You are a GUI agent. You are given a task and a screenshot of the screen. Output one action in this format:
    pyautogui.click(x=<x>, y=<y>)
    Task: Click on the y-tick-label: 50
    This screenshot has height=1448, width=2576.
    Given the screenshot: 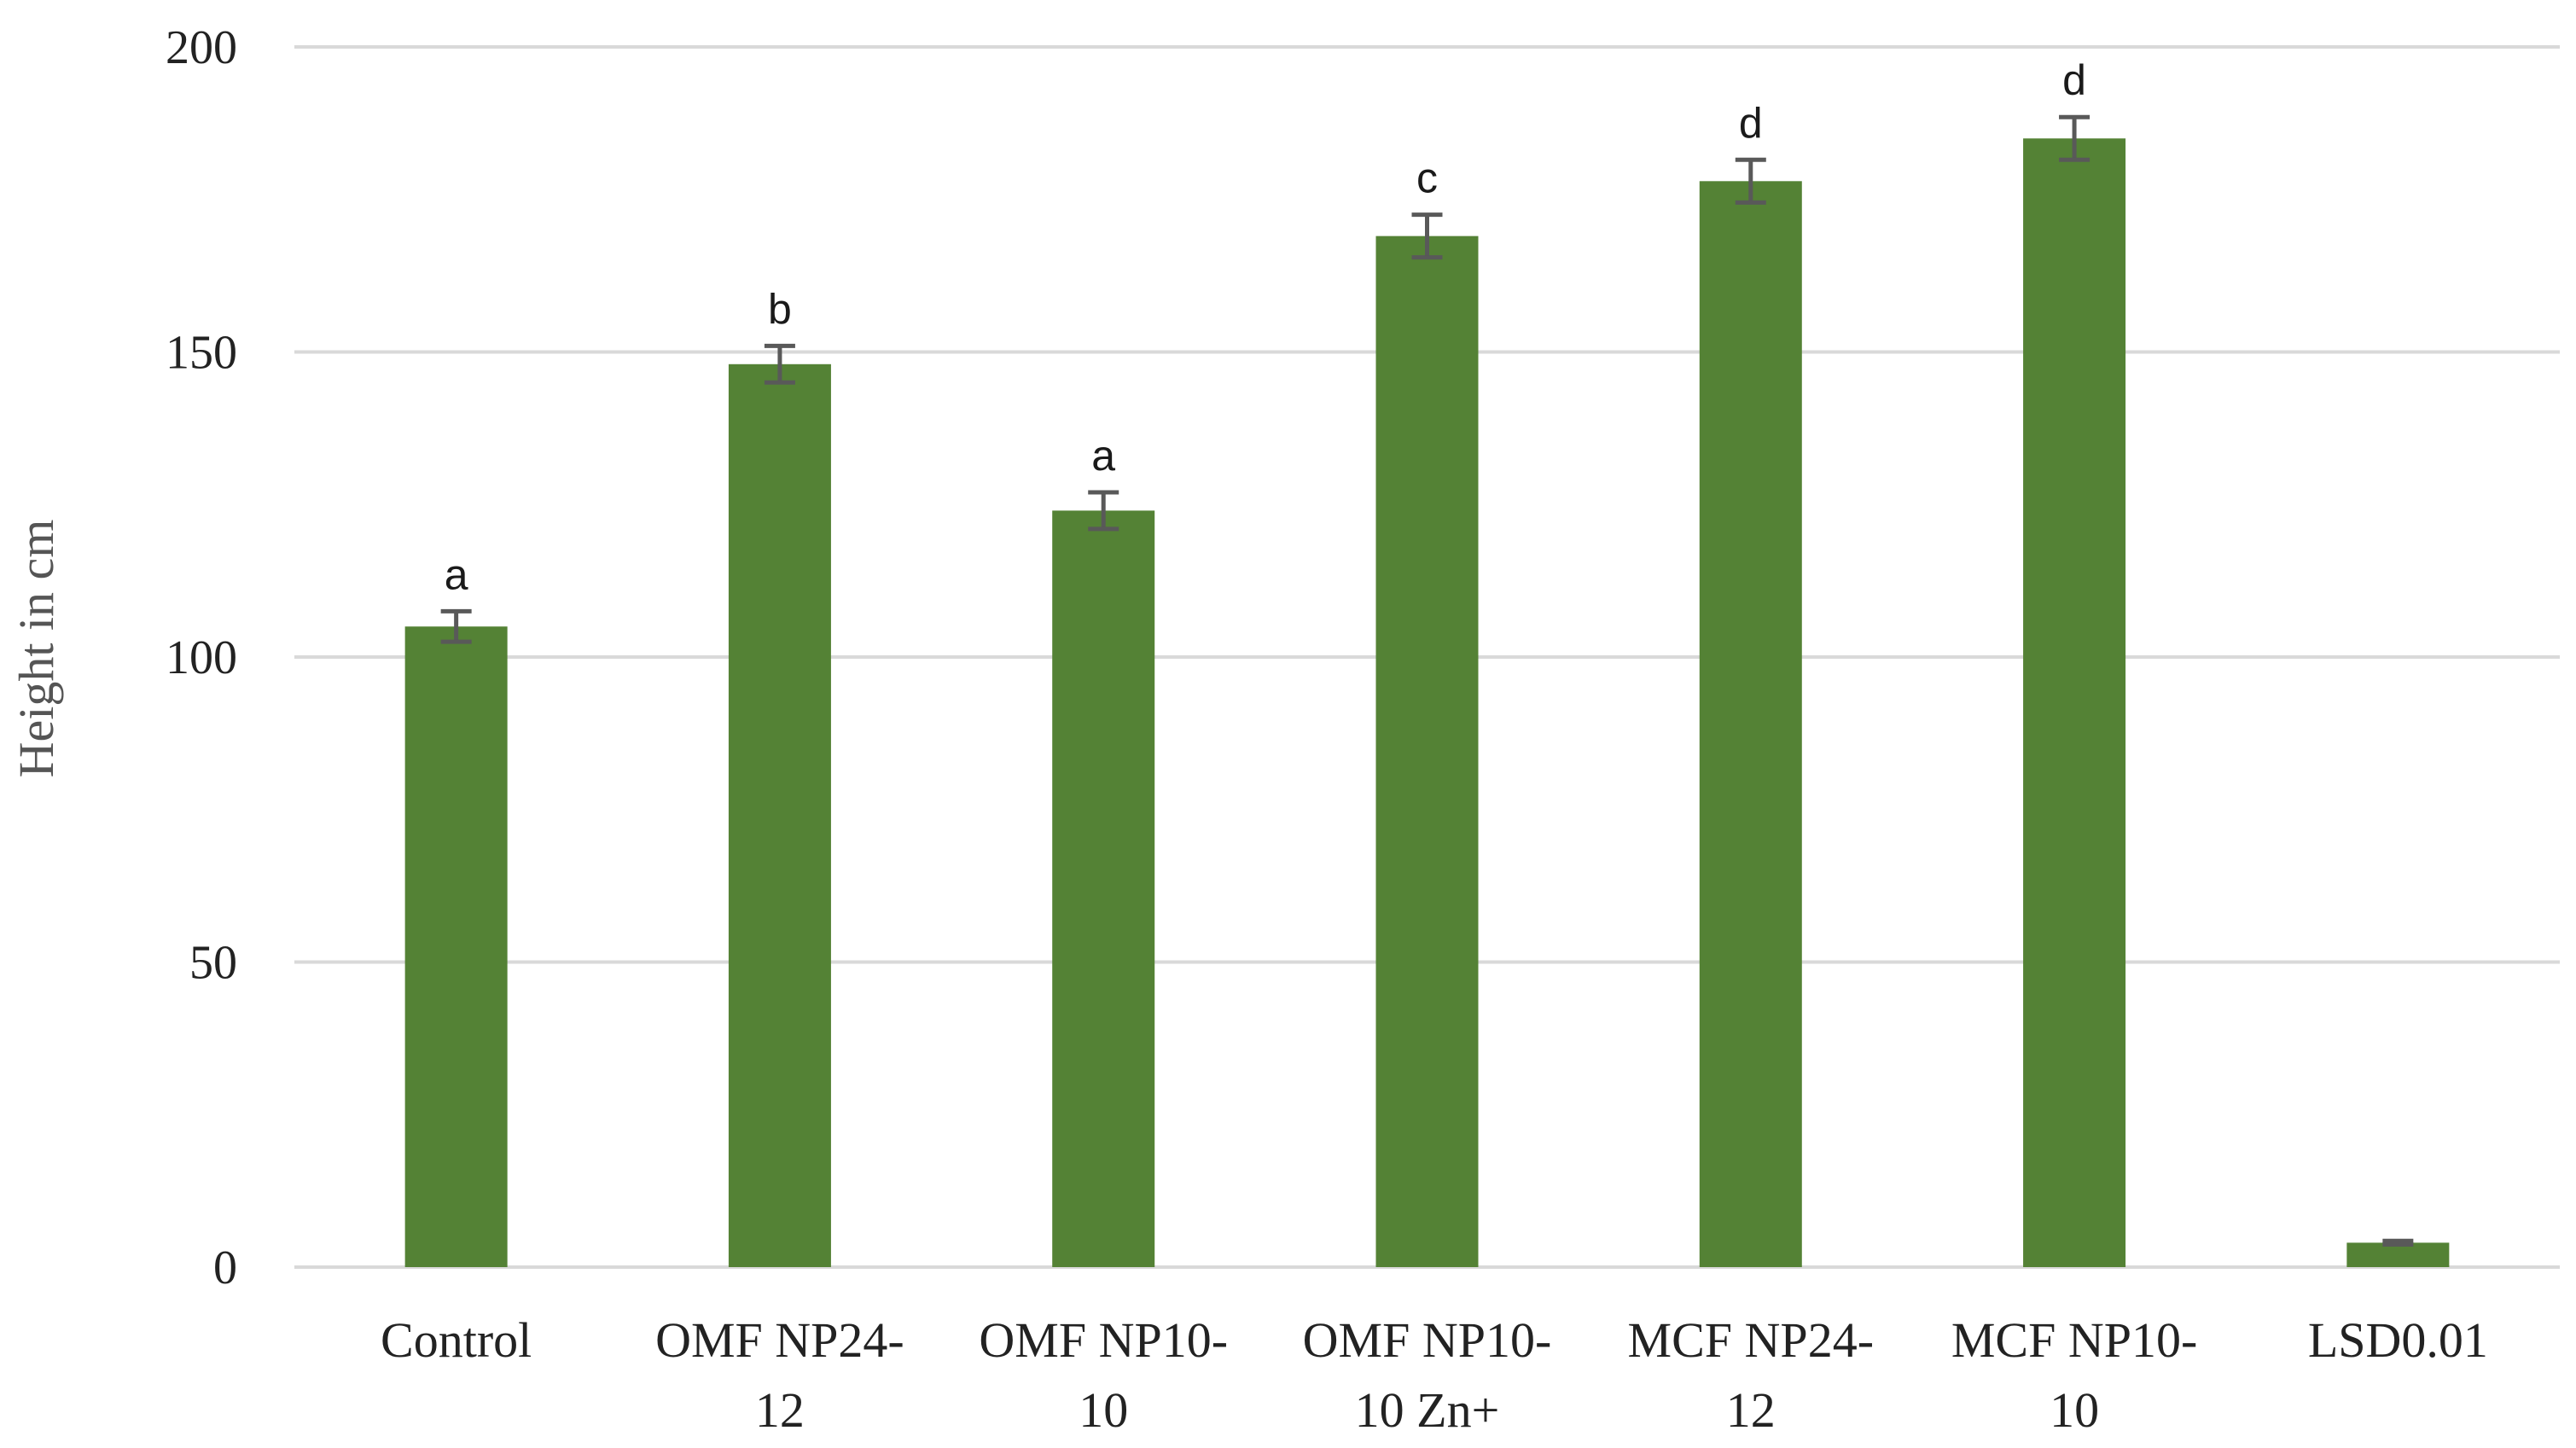 What is the action you would take?
    pyautogui.click(x=213, y=964)
    